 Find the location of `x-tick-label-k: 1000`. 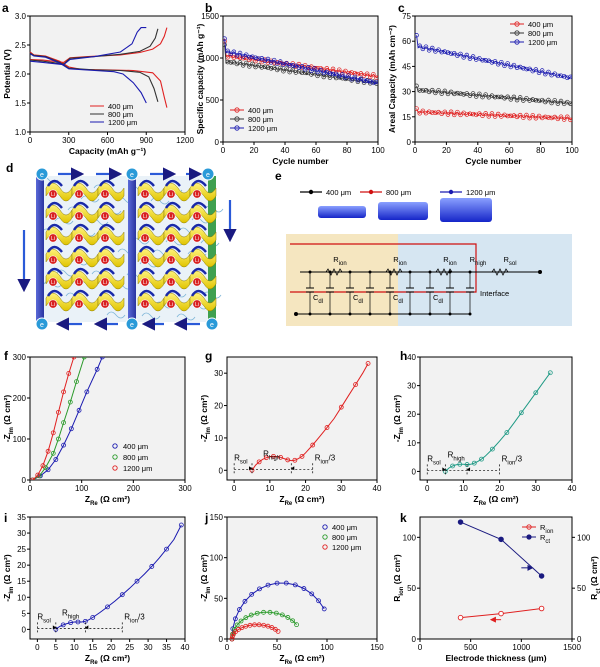

x-tick-label-k: 1000 is located at coordinates (521, 647).